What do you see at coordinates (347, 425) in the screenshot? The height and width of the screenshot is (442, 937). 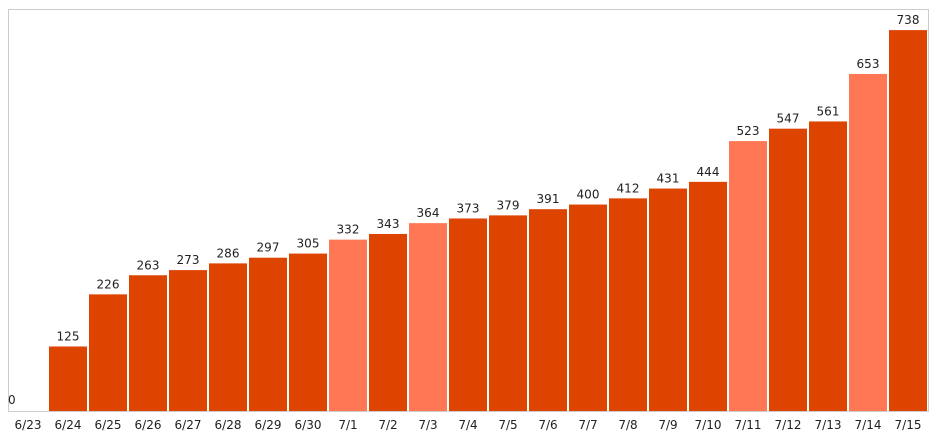 I see `category-label: 7/1` at bounding box center [347, 425].